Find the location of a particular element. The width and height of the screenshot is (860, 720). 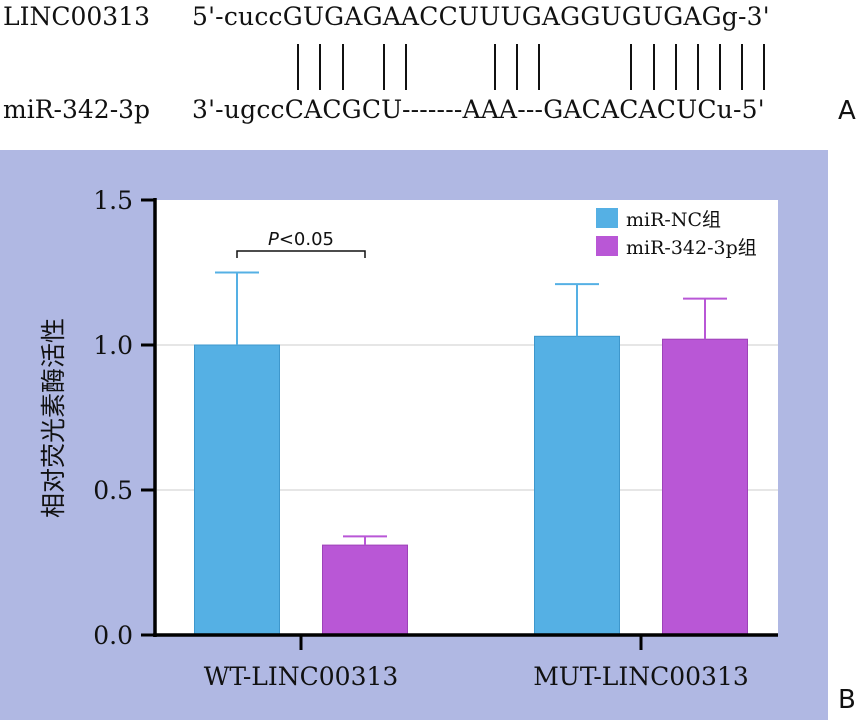

y-tick-label: 0.5 is located at coordinates (113, 490).